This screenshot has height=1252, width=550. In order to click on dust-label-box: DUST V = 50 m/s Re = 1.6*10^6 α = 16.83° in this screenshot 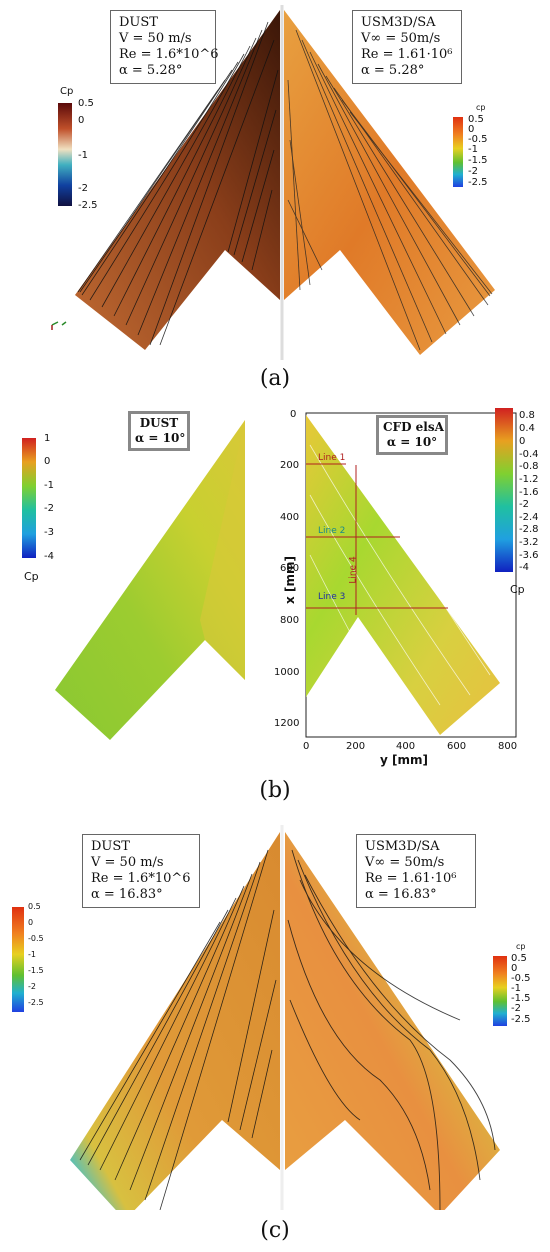, I will do `click(141, 871)`.